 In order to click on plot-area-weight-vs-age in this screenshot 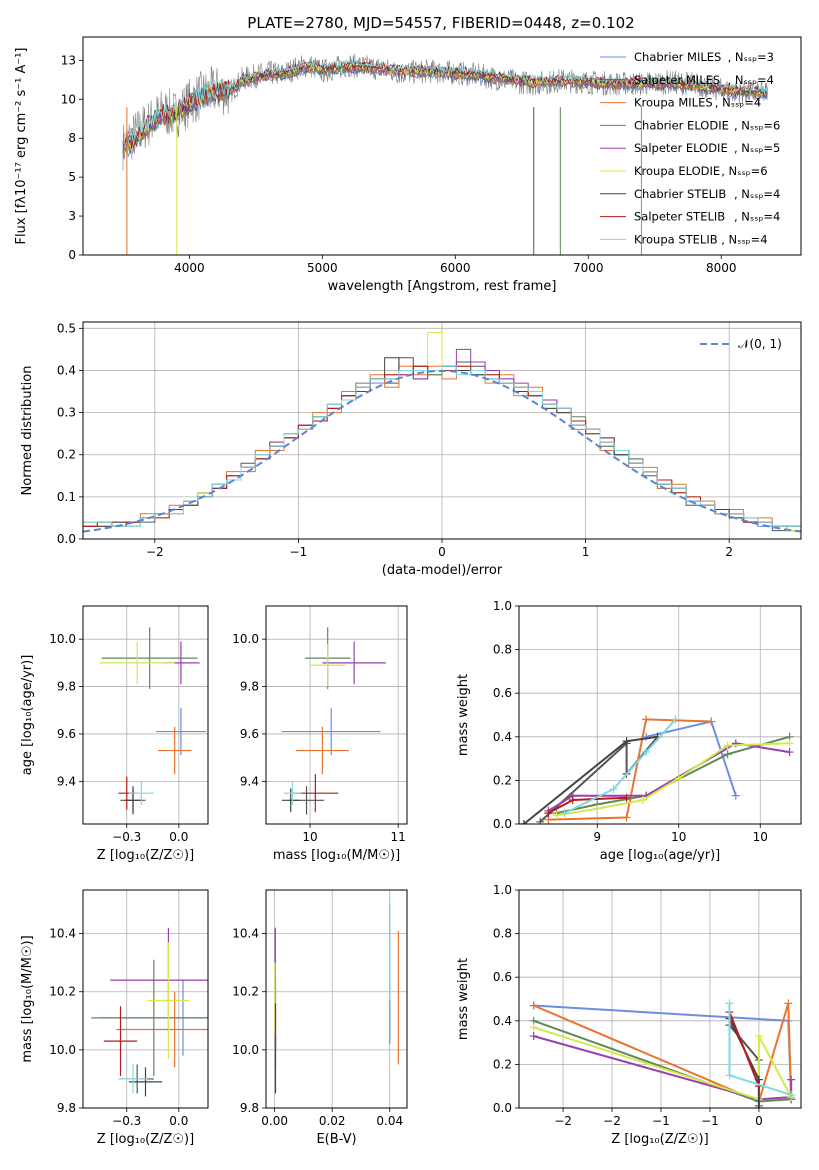, I will do `click(656, 769)`.